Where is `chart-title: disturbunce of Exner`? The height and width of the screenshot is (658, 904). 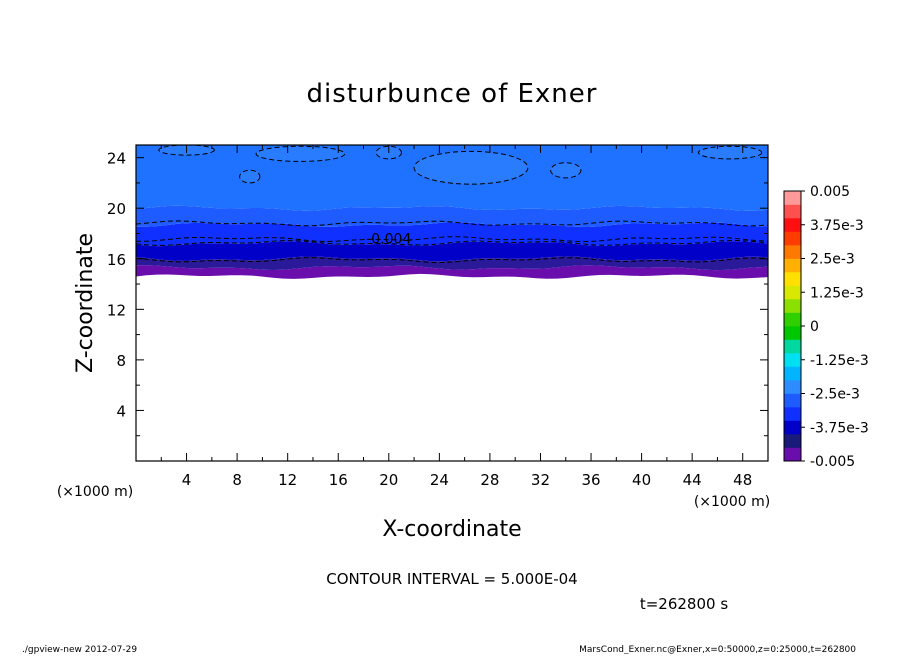 chart-title: disturbunce of Exner is located at coordinates (452, 94).